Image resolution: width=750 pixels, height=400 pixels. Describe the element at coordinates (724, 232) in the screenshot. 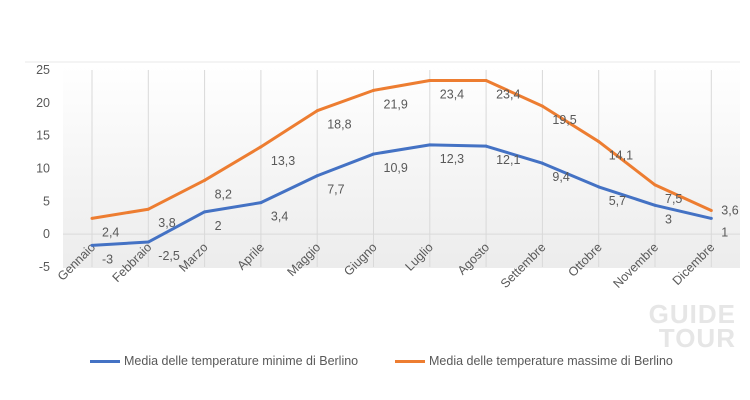

I see `data-label: 1` at that location.